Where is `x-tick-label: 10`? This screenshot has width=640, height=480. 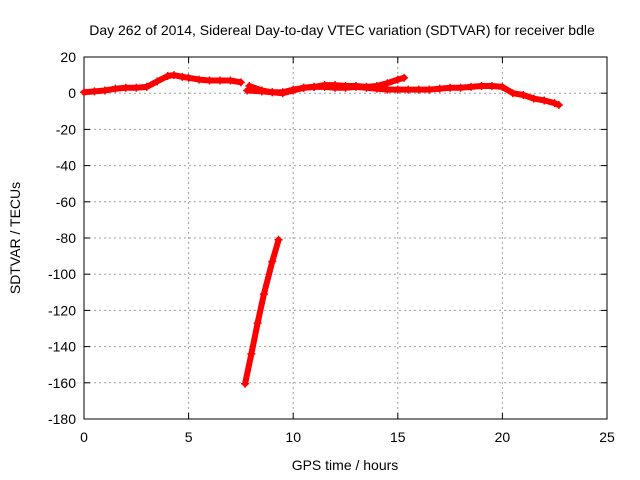 x-tick-label: 10 is located at coordinates (293, 437).